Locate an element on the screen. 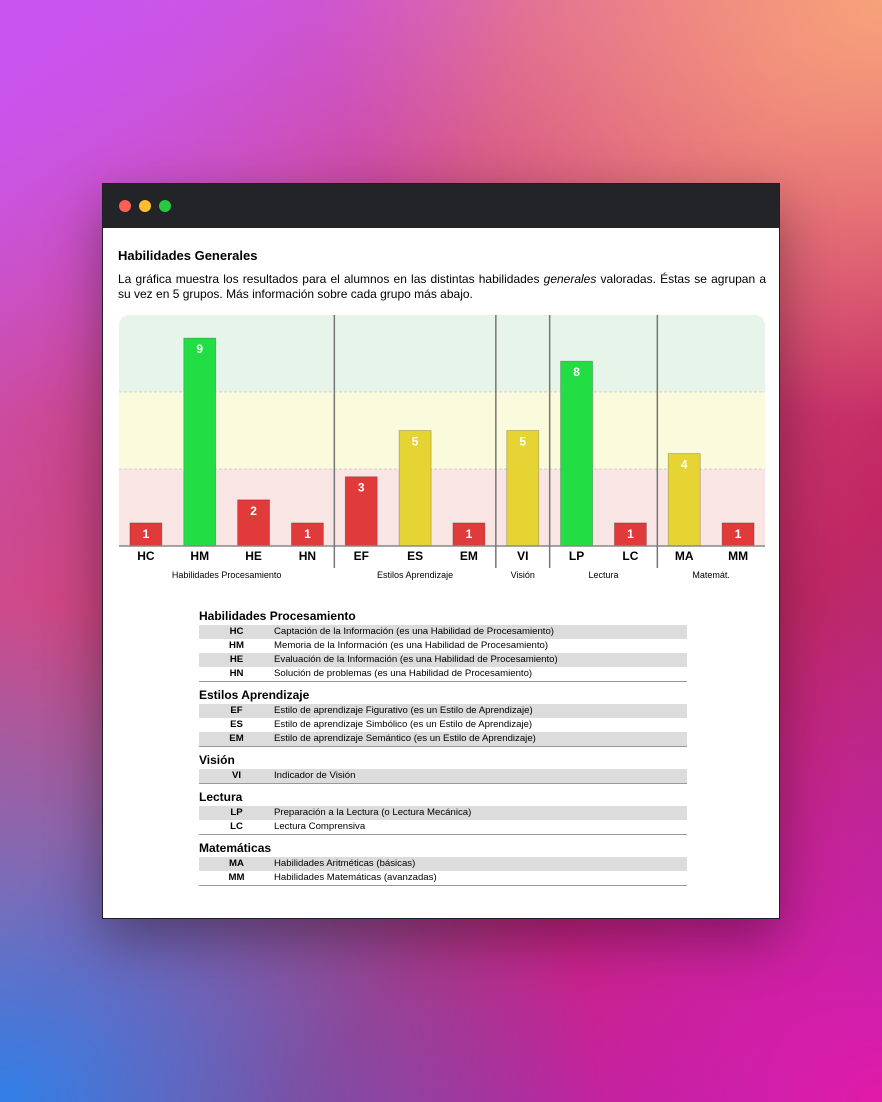 The image size is (882, 1102). legend-abbr: ES is located at coordinates (236, 724).